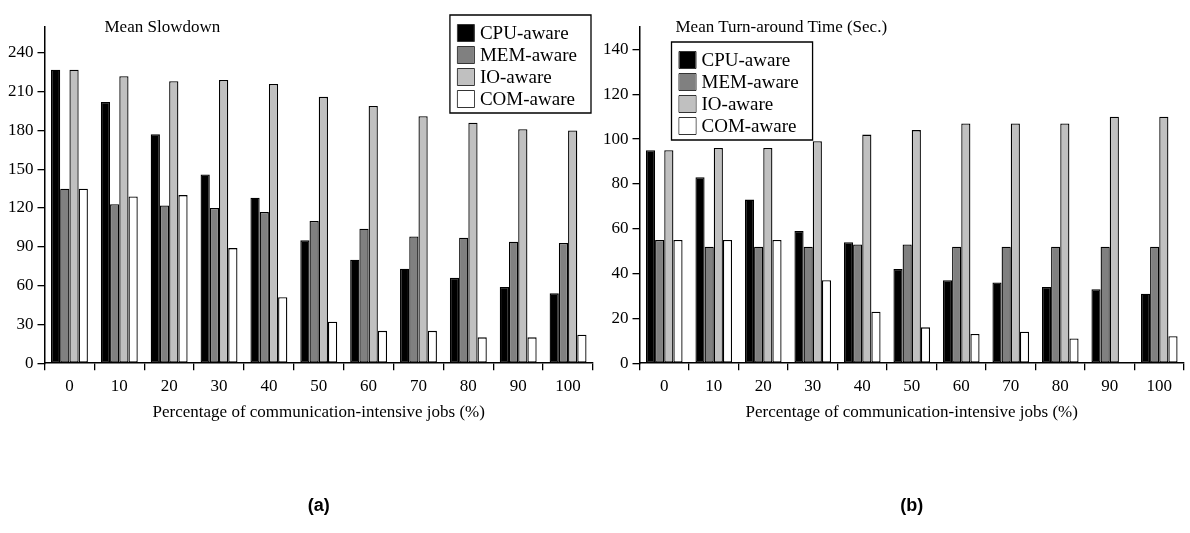 Image resolution: width=1190 pixels, height=533 pixels. What do you see at coordinates (21, 168) in the screenshot?
I see `y-tick-label: 150` at bounding box center [21, 168].